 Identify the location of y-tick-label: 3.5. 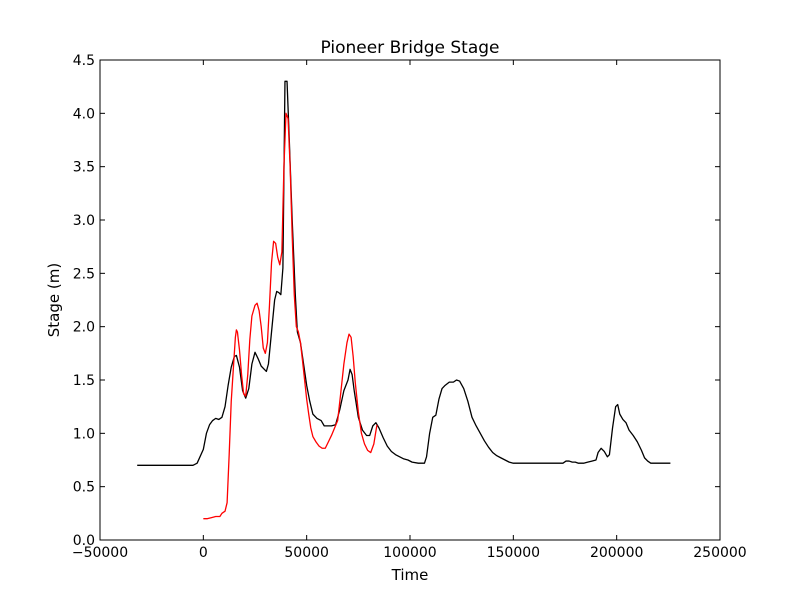
(84, 168).